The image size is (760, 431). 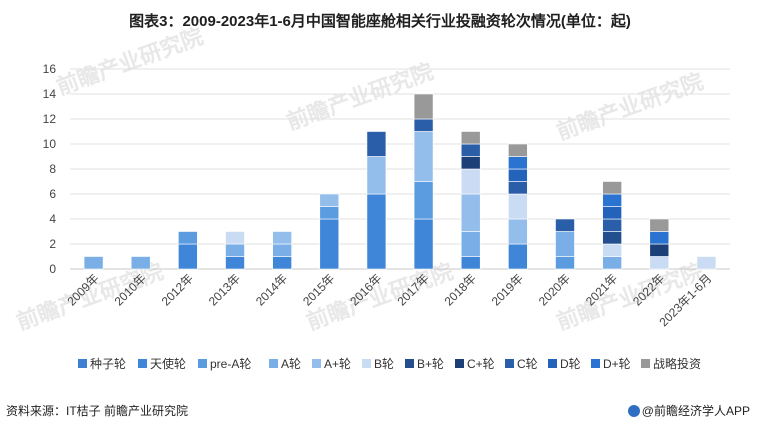 I want to click on legend-label: A+轮, so click(x=337, y=364).